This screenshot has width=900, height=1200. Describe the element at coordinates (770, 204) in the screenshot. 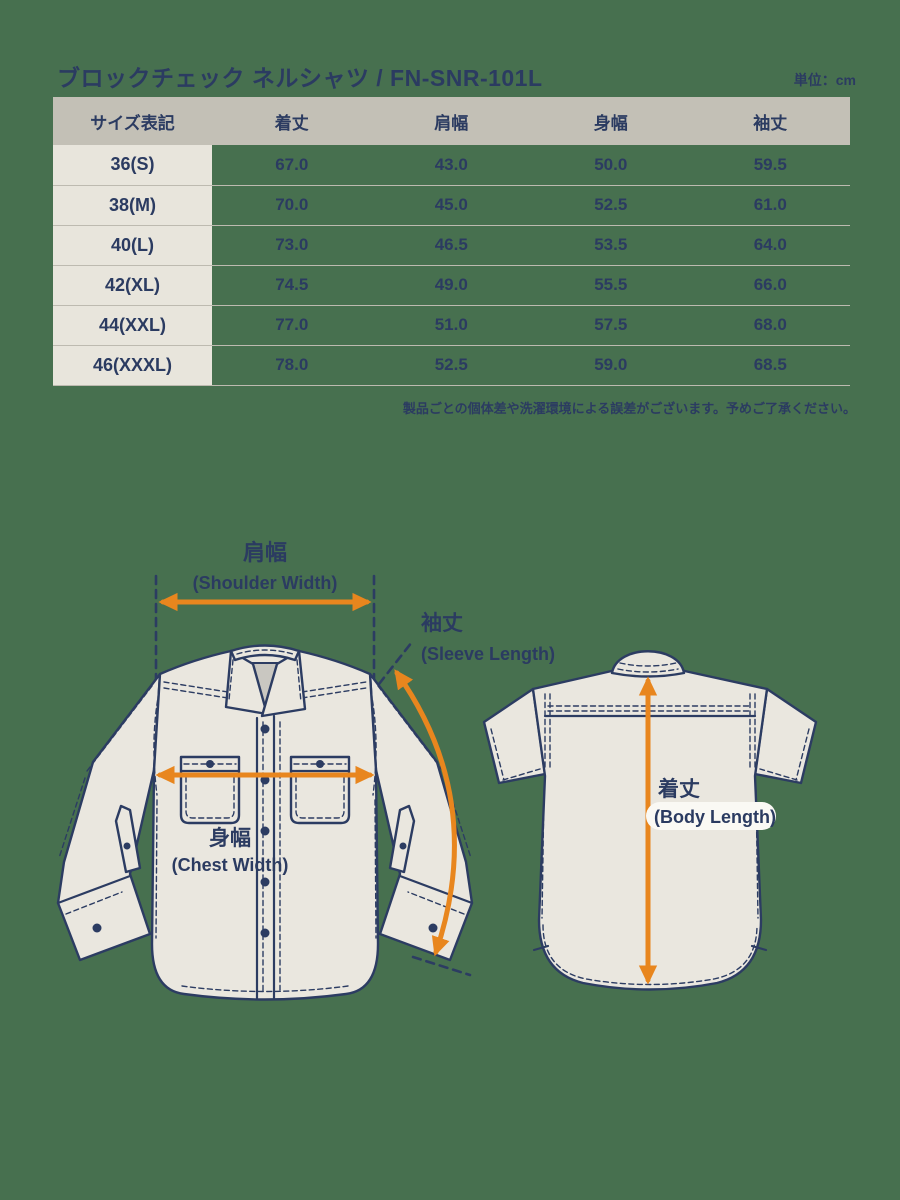

I see `measurement-cell: 61.0` at that location.